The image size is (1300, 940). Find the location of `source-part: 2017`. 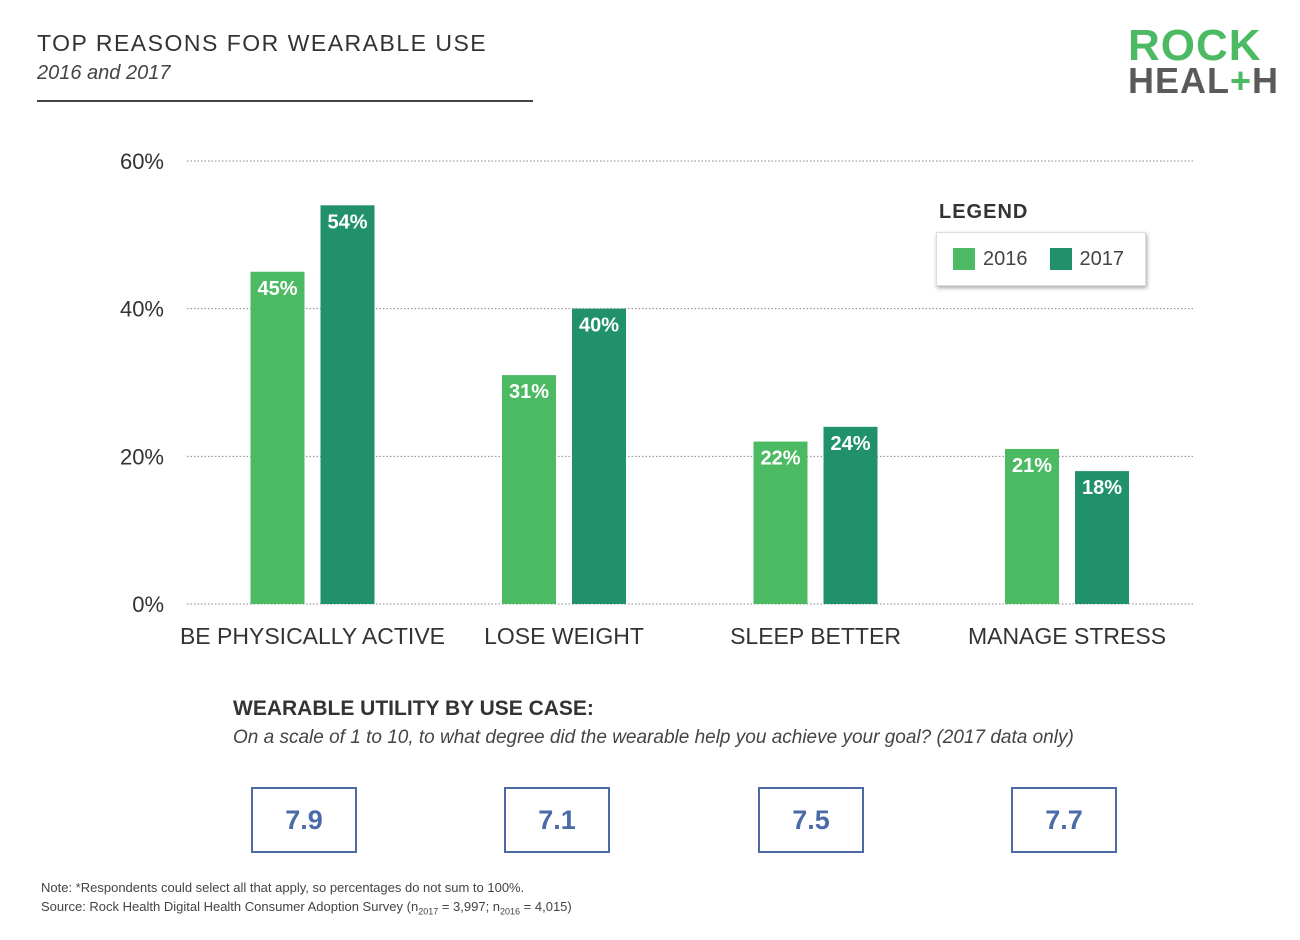

source-part: 2017 is located at coordinates (428, 911).